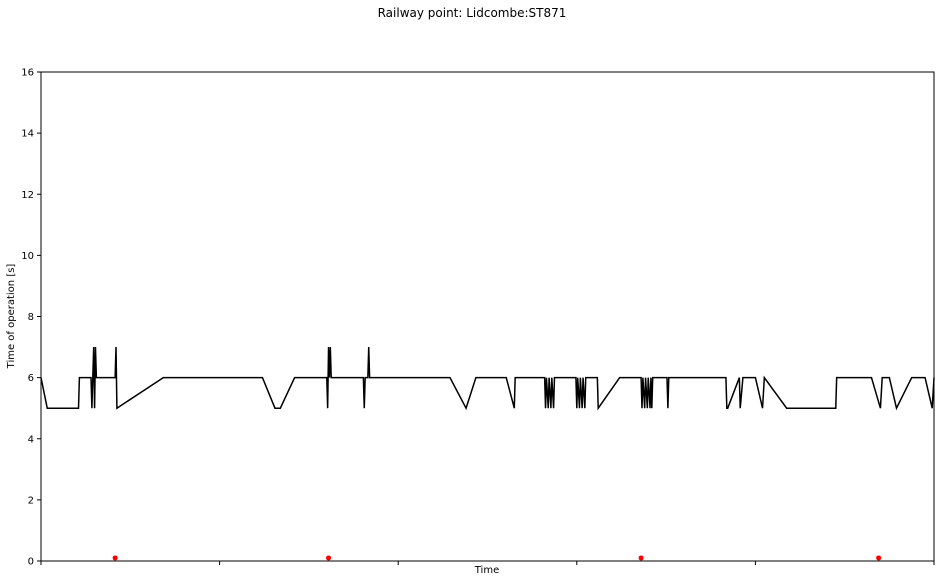 The height and width of the screenshot is (582, 944). What do you see at coordinates (487, 379) in the screenshot?
I see `operation-time-line` at bounding box center [487, 379].